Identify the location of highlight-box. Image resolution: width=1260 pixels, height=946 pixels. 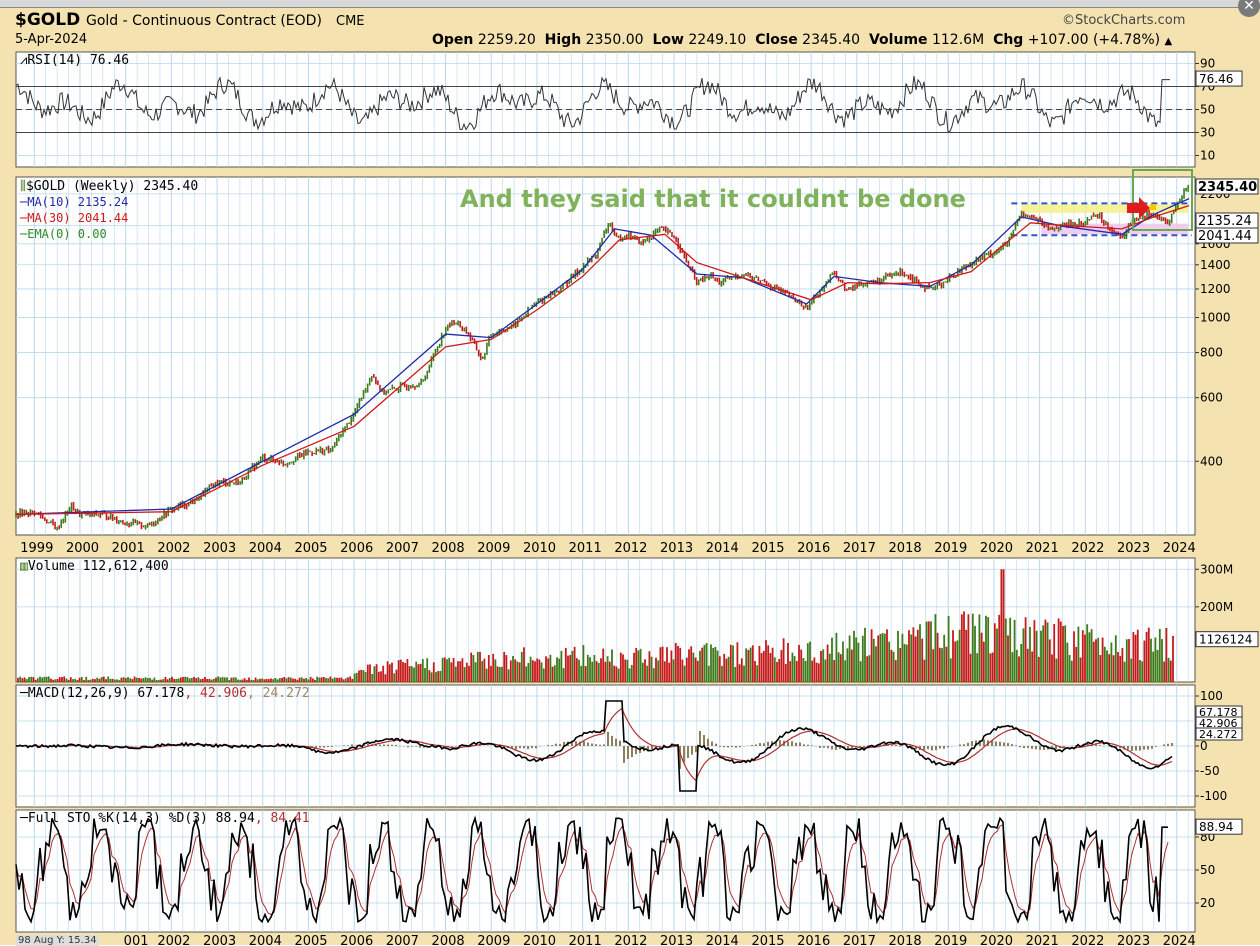
(1162, 200).